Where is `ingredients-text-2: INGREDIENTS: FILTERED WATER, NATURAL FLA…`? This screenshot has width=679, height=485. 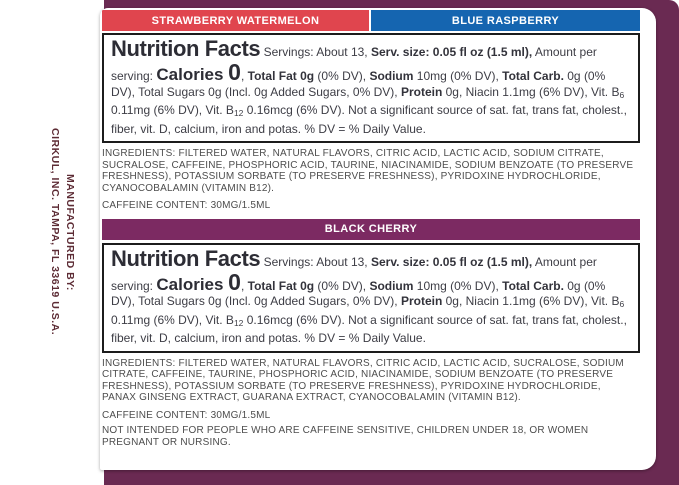 ingredients-text-2: INGREDIENTS: FILTERED WATER, NATURAL FLA… is located at coordinates (363, 380).